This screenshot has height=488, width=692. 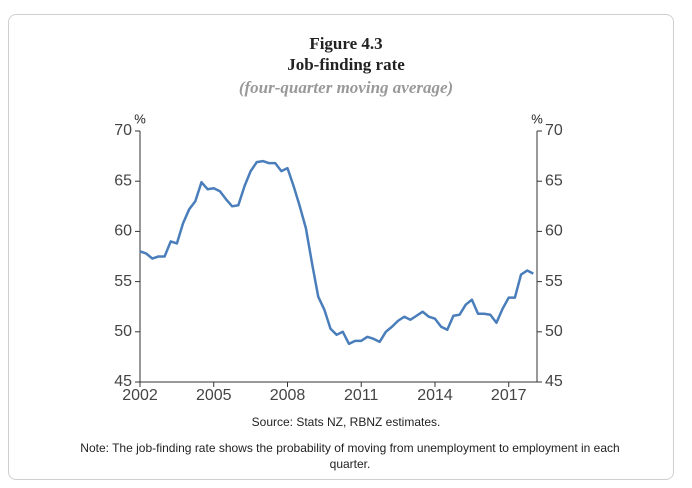 I want to click on y-tick-label: 60, so click(x=123, y=231).